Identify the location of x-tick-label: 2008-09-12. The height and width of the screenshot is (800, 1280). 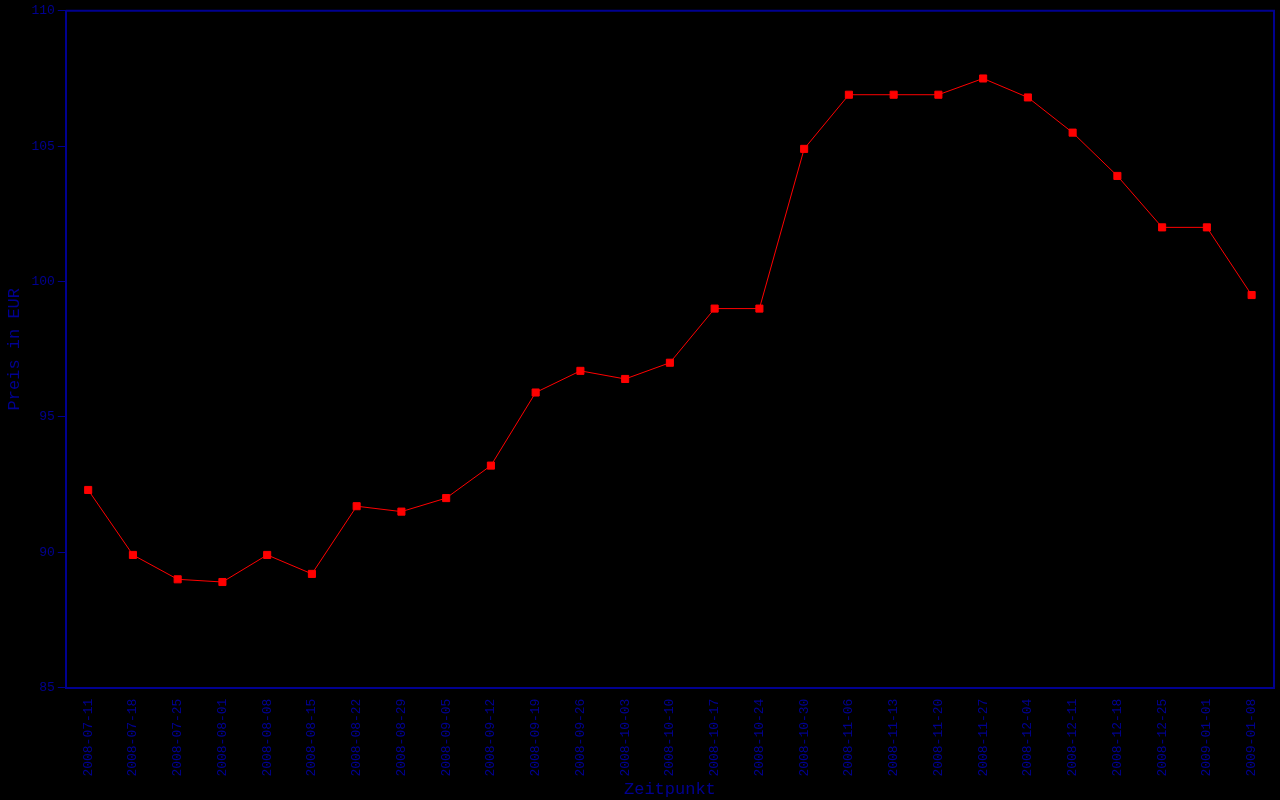
(491, 737).